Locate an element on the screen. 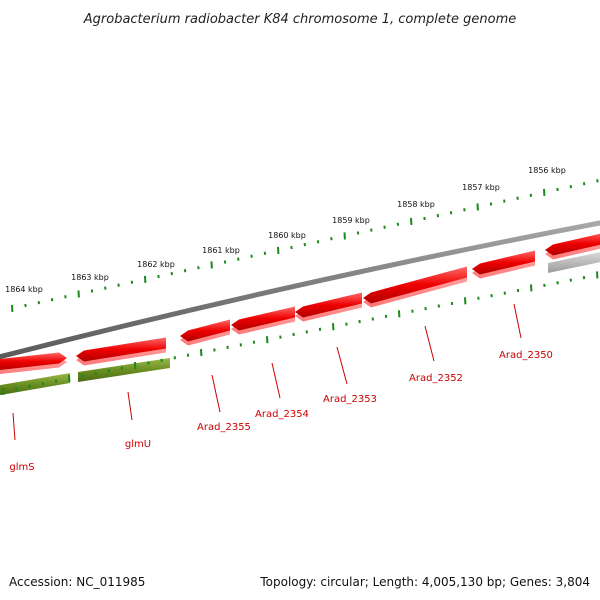  gene-arrow-next is located at coordinates (572, 246).